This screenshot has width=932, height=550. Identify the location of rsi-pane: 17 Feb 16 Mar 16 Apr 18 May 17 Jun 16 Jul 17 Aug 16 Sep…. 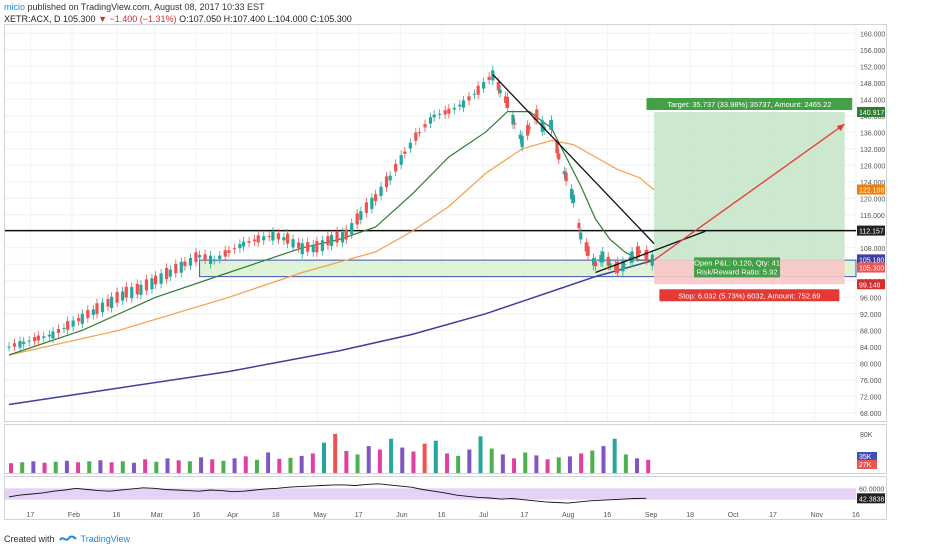
(445, 498).